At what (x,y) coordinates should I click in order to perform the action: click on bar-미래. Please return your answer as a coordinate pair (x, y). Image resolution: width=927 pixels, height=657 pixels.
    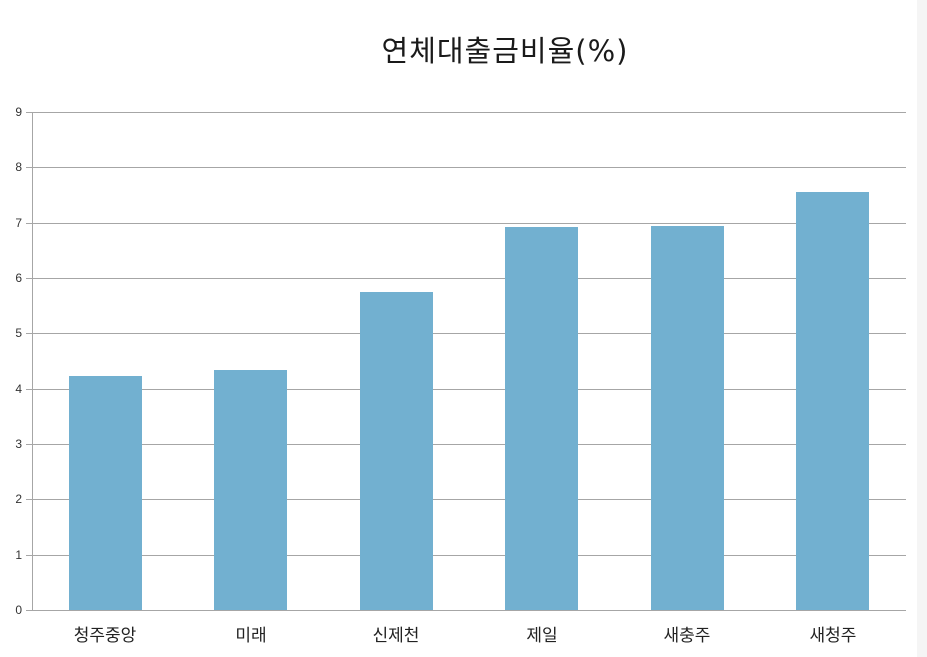
    Looking at the image, I should click on (250, 490).